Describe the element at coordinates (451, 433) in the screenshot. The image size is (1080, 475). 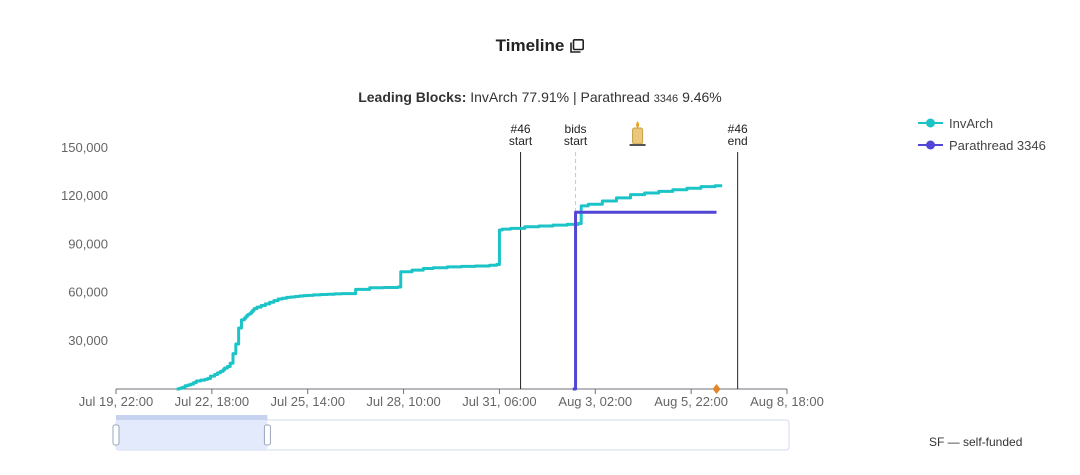
I see `zoom-slider` at that location.